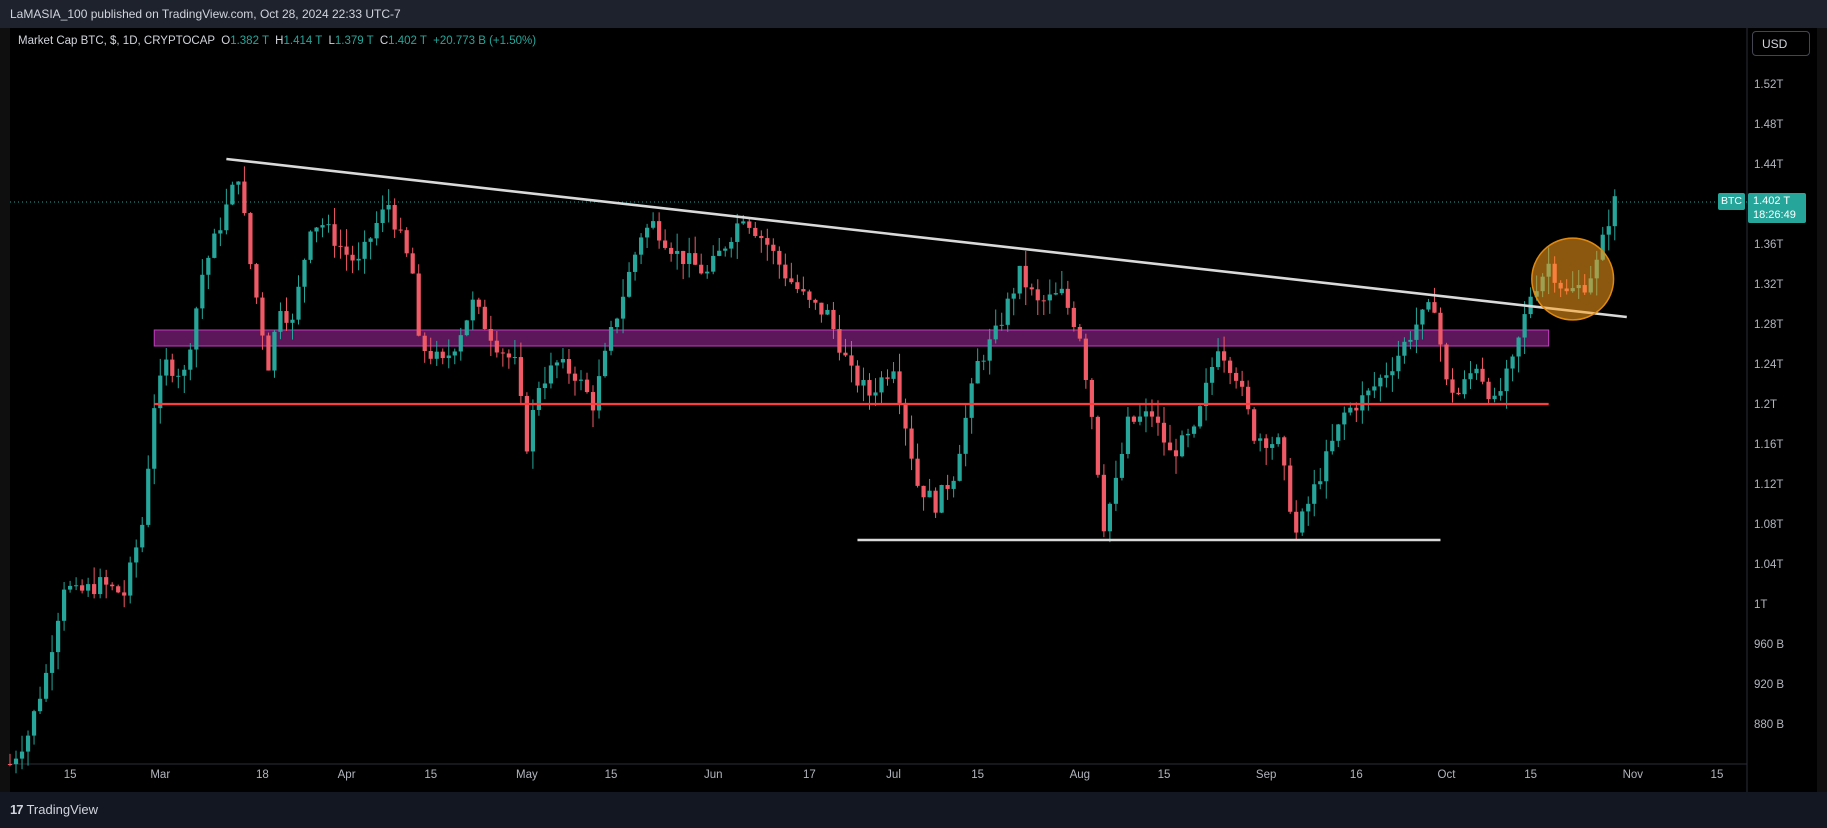 This screenshot has height=828, width=1827. What do you see at coordinates (1777, 208) in the screenshot?
I see `last-price-badge: 1.402 T 18:26:49` at bounding box center [1777, 208].